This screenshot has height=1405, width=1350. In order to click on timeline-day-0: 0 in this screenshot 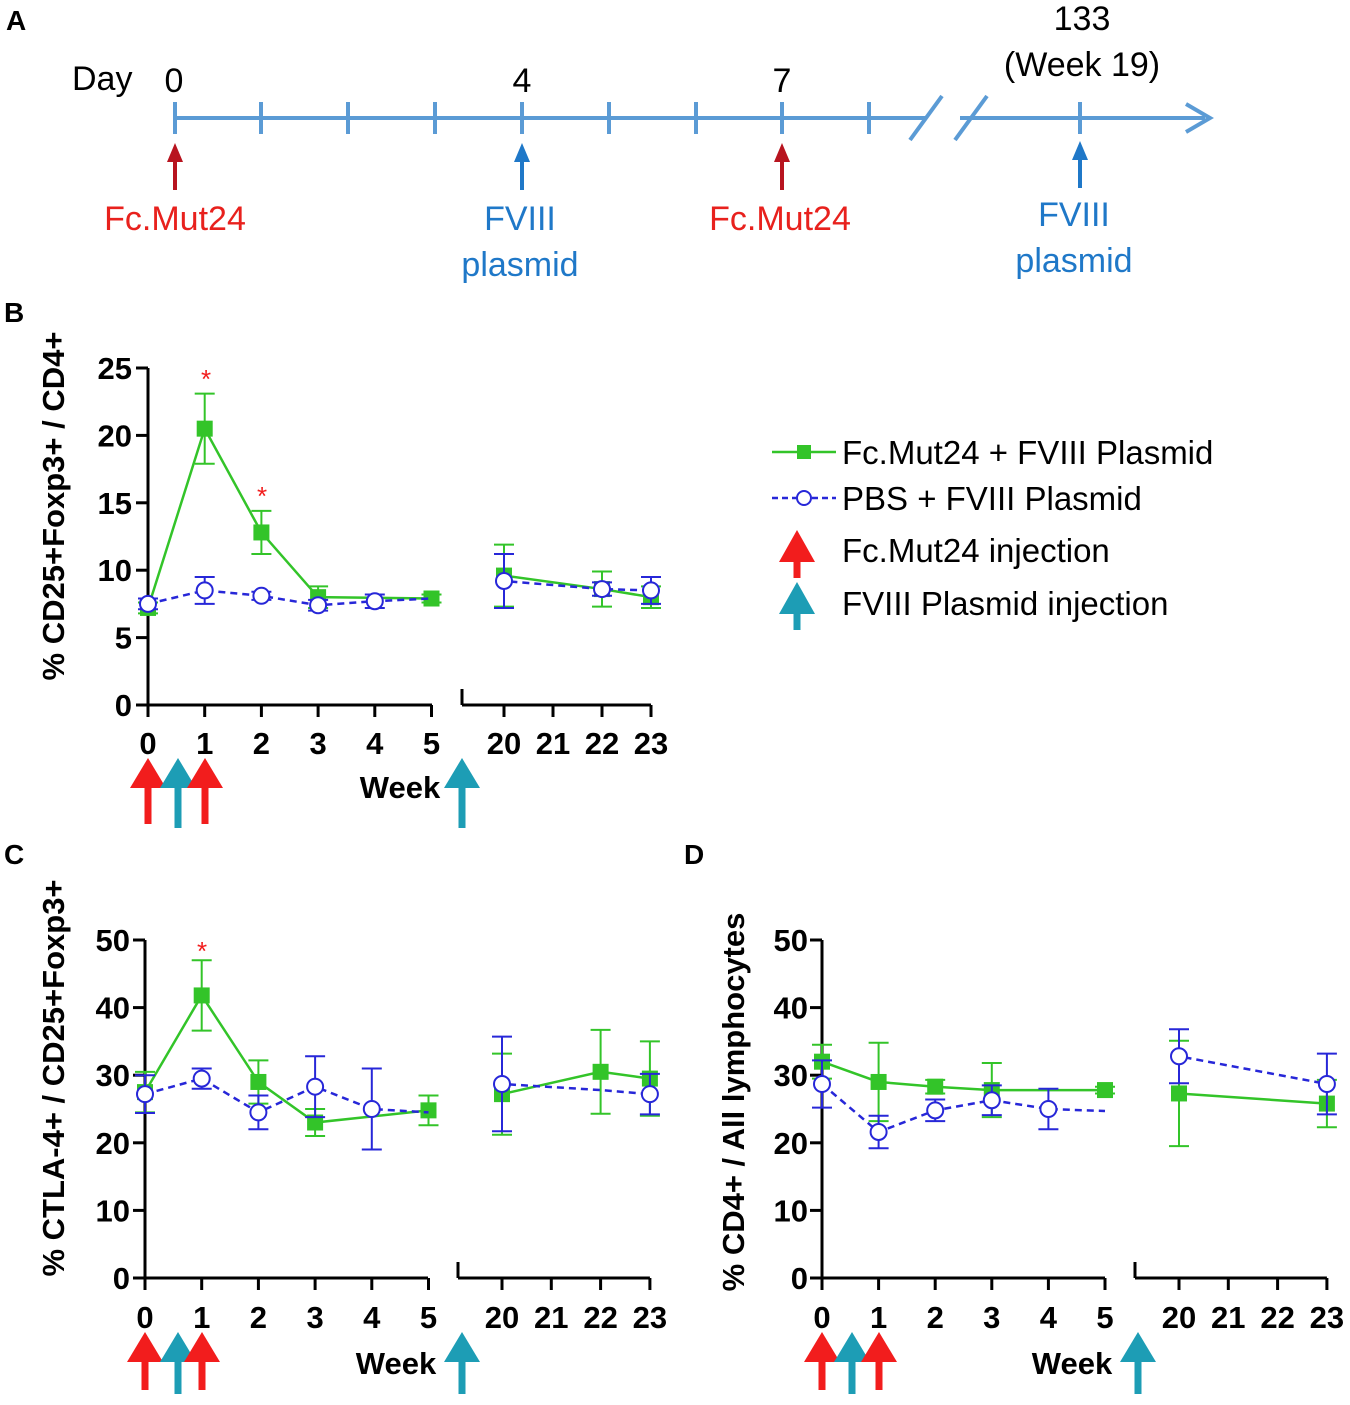, I will do `click(174, 81)`.